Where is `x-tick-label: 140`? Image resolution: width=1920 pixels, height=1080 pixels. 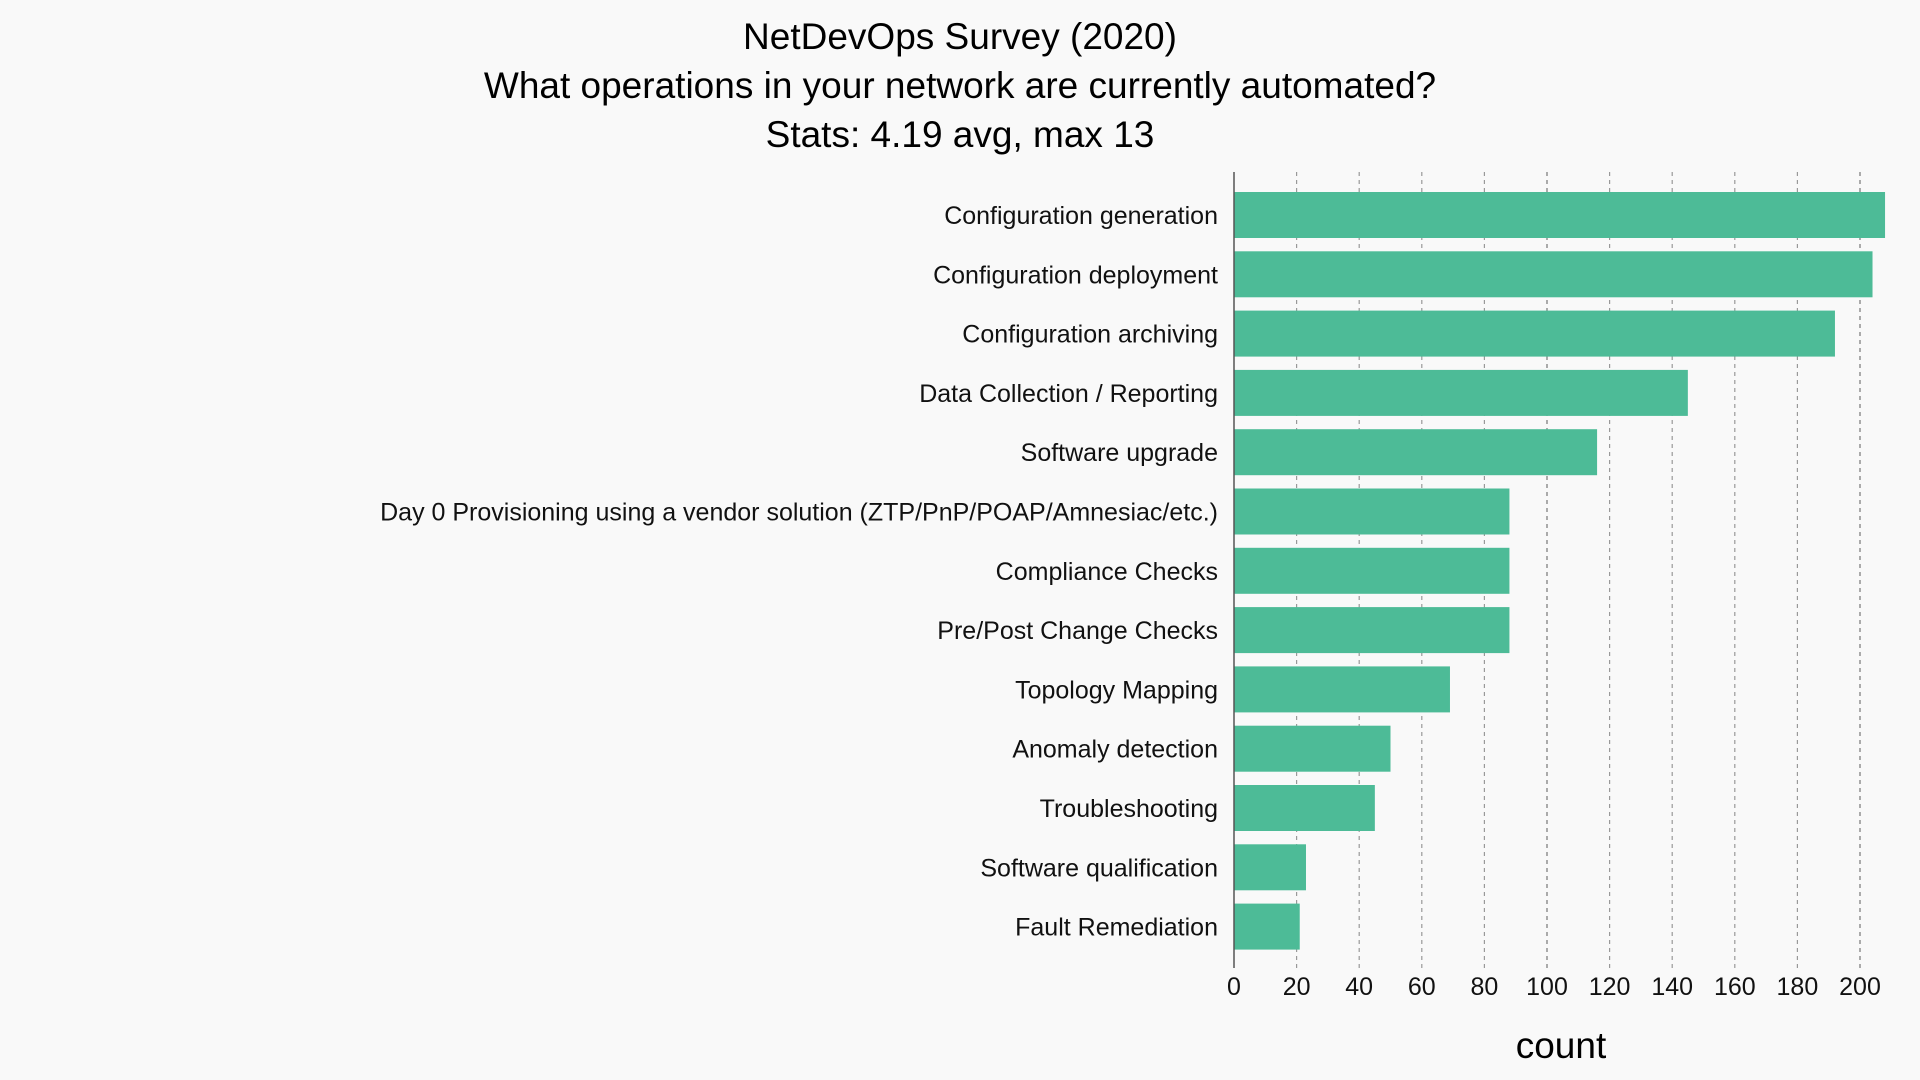
x-tick-label: 140 is located at coordinates (1672, 987).